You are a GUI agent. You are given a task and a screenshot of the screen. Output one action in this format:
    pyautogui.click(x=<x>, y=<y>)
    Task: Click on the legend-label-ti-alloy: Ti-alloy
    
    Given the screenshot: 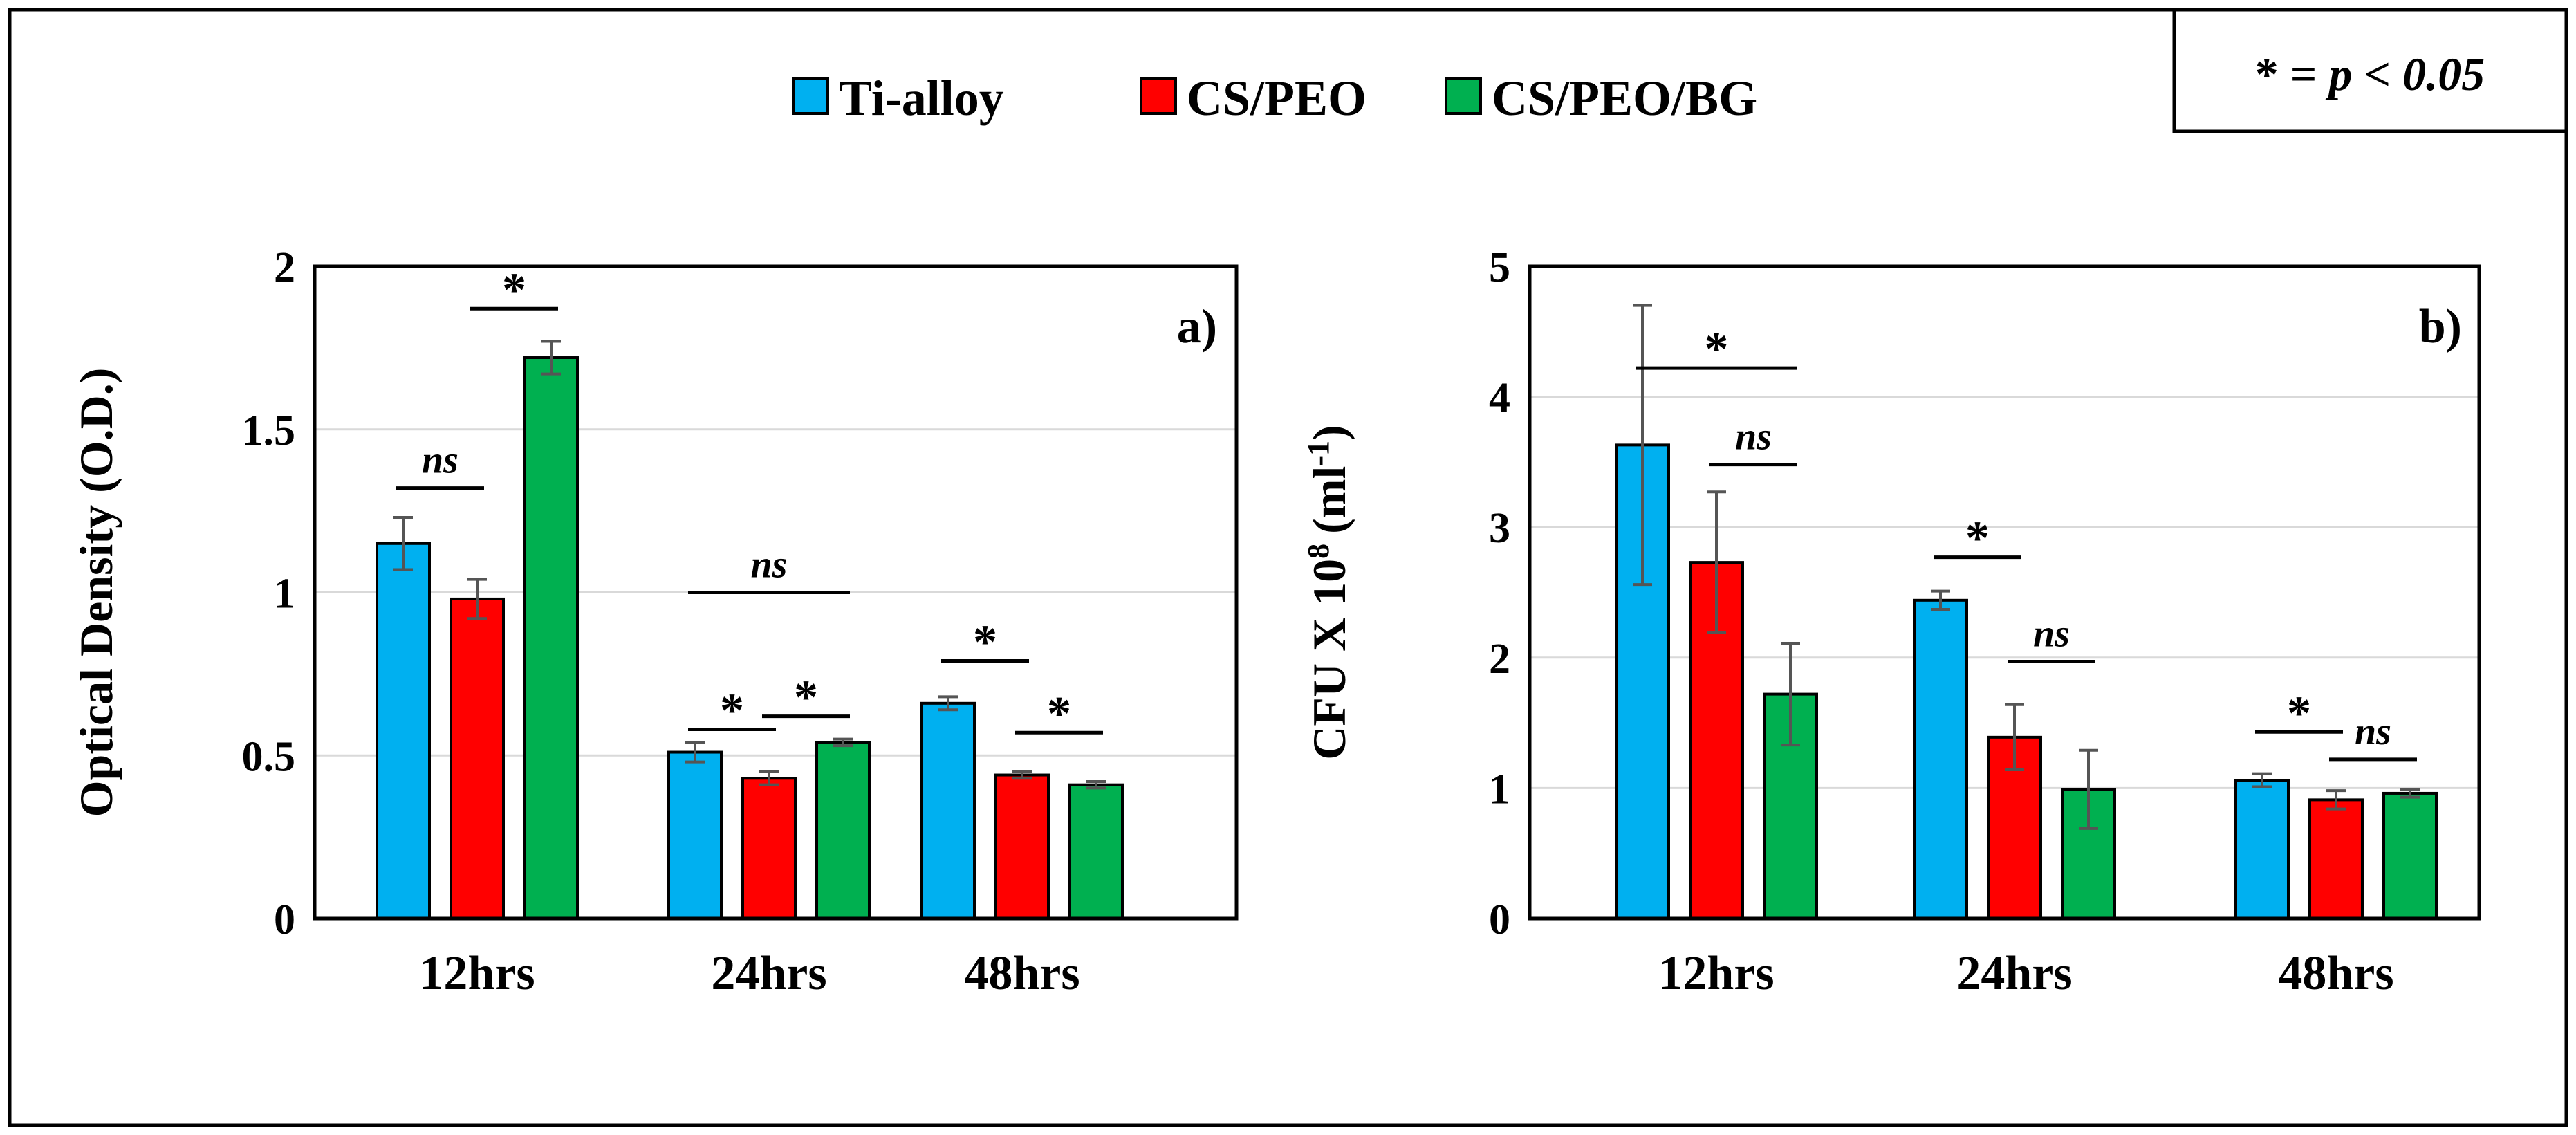 What is the action you would take?
    pyautogui.click(x=922, y=98)
    